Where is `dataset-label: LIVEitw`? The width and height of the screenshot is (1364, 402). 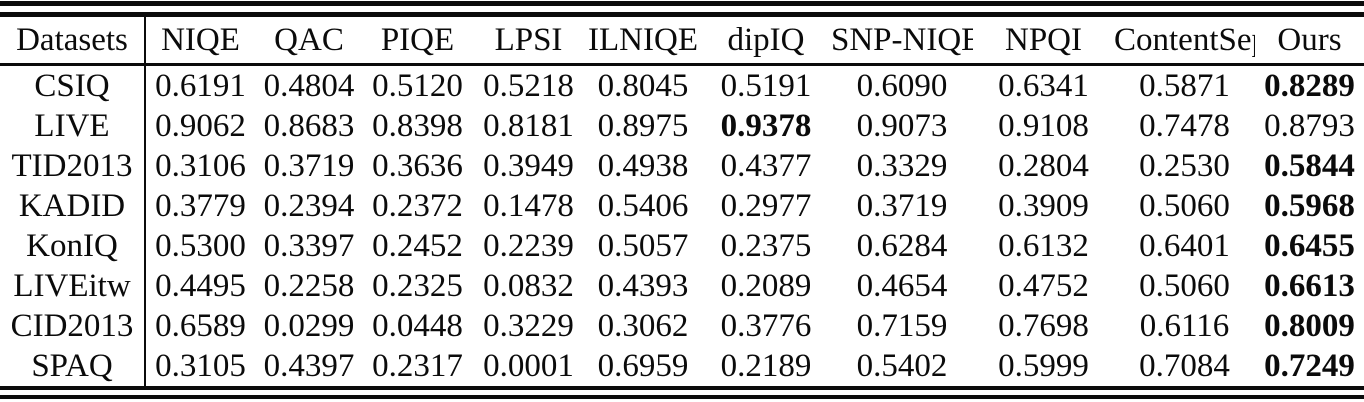 dataset-label: LIVEitw is located at coordinates (73, 286).